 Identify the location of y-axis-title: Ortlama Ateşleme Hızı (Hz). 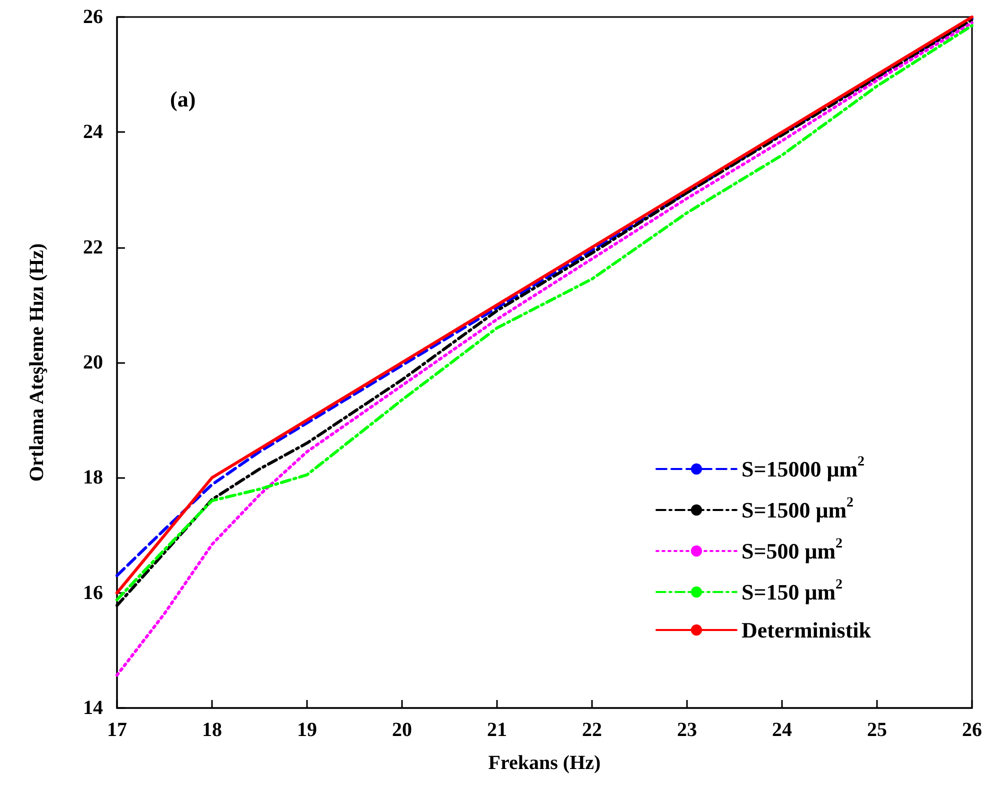
(37, 362).